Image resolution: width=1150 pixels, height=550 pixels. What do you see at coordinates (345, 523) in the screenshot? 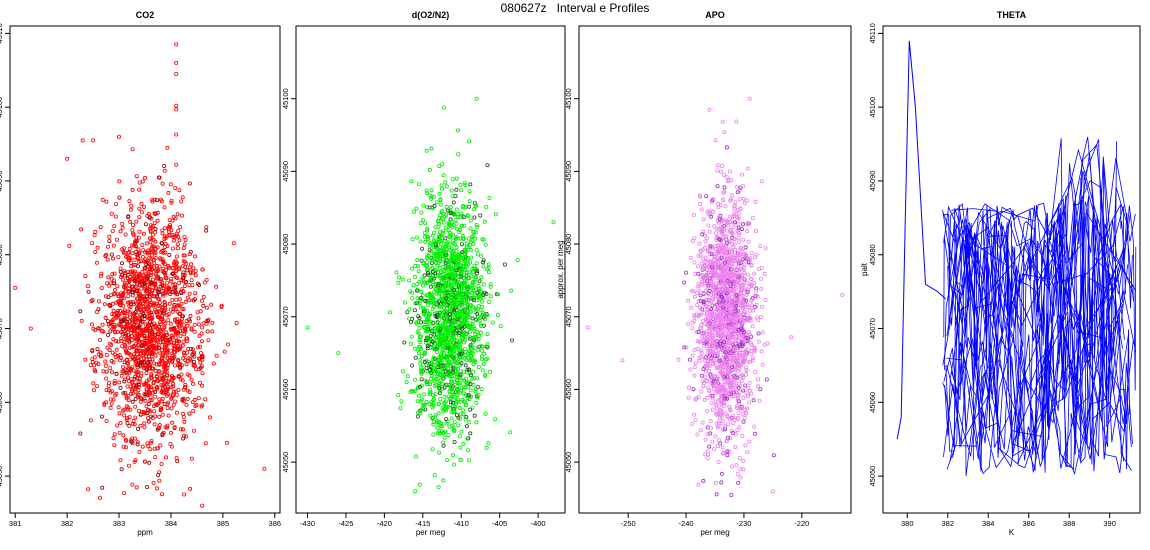
I see `x-tick-label: -425` at bounding box center [345, 523].